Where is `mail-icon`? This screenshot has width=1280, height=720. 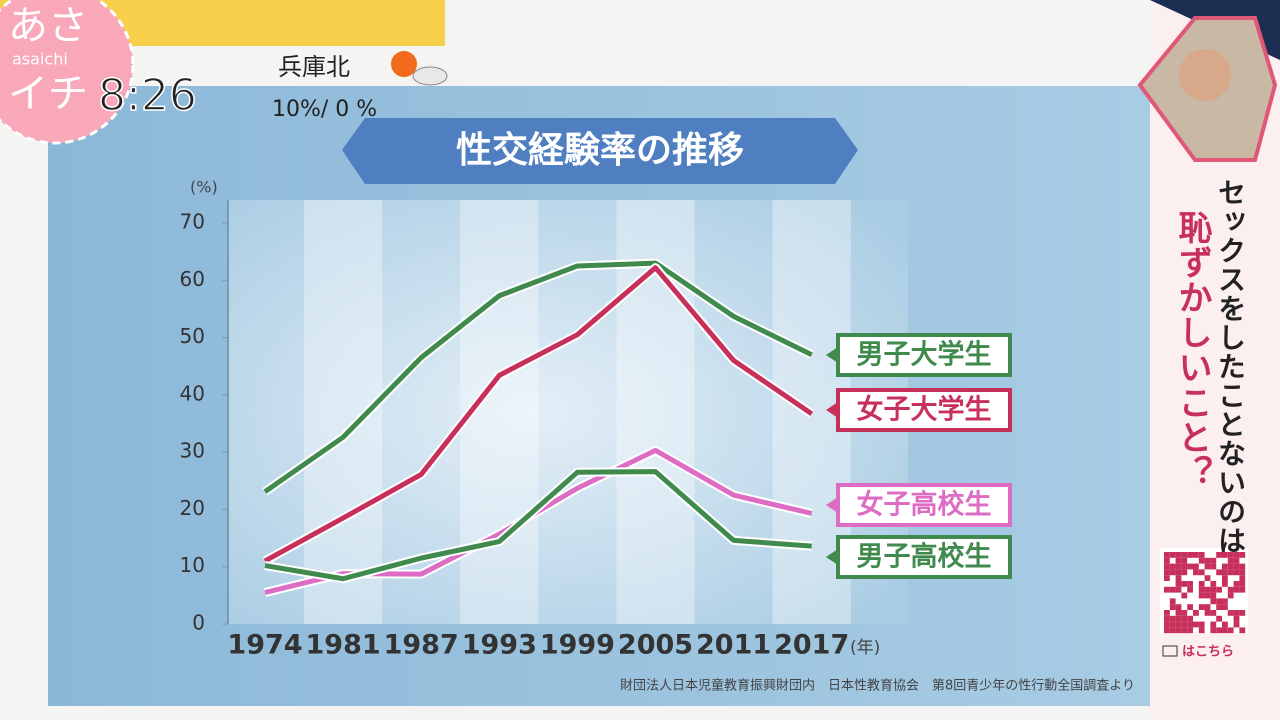
mail-icon is located at coordinates (1170, 651).